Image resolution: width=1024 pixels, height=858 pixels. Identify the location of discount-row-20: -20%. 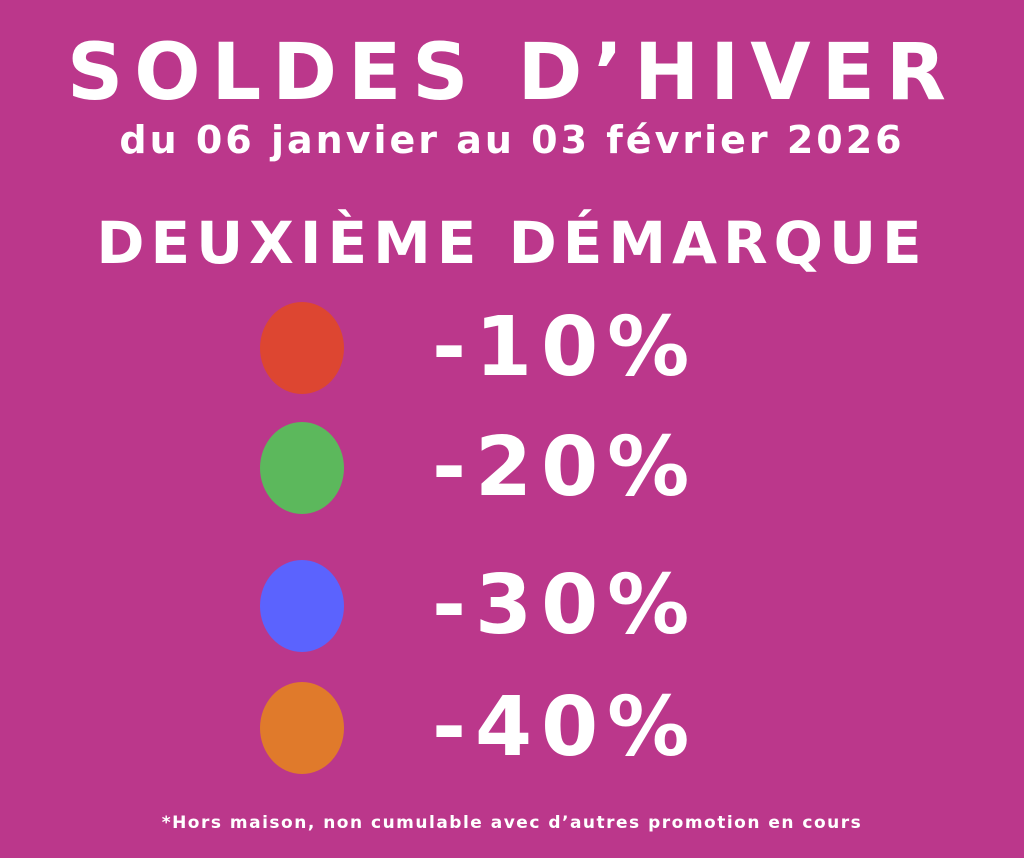
(512, 468).